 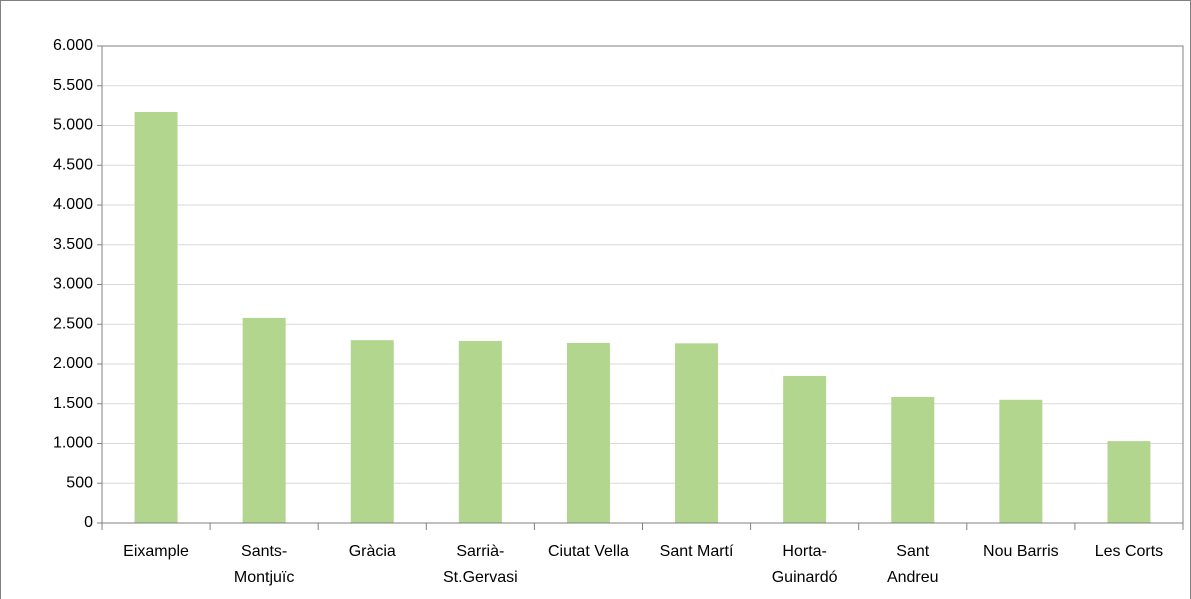 I want to click on y-tick-label: 500, so click(x=79, y=482).